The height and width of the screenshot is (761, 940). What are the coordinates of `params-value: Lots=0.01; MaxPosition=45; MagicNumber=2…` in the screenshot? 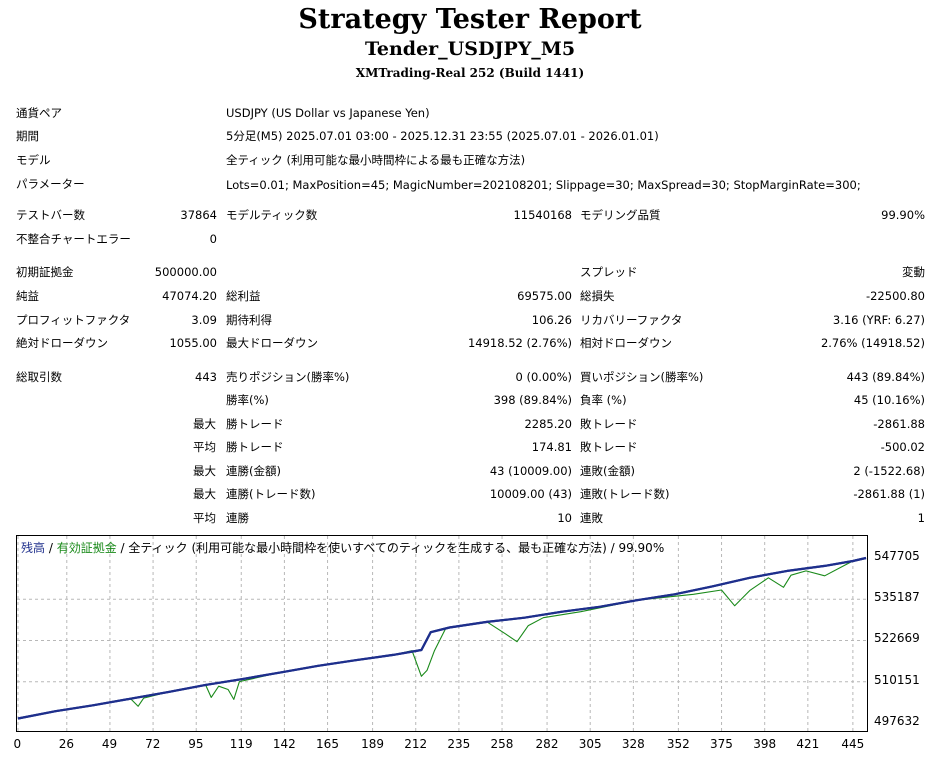 It's located at (543, 185).